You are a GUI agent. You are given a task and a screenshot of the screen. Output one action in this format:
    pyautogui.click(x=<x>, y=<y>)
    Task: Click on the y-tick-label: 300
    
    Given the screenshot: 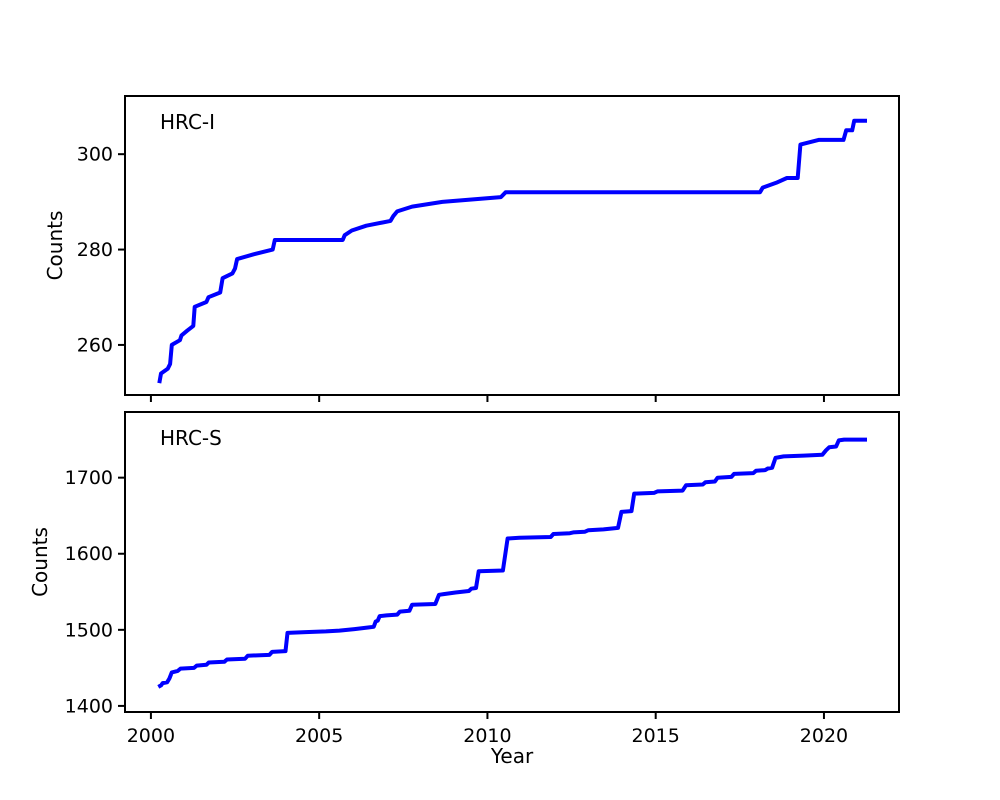 What is the action you would take?
    pyautogui.click(x=95, y=155)
    